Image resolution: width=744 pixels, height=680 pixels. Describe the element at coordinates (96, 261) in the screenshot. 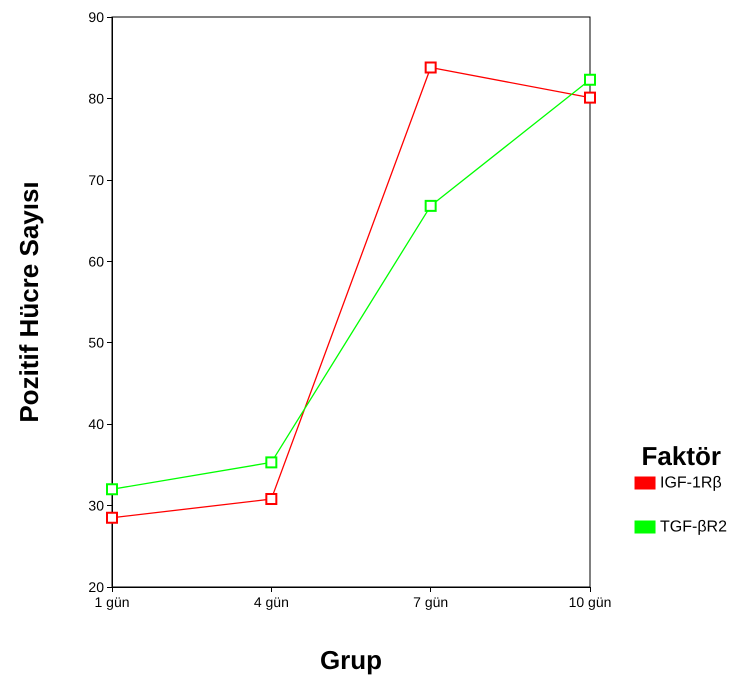

I see `y-tick-label: 60` at that location.